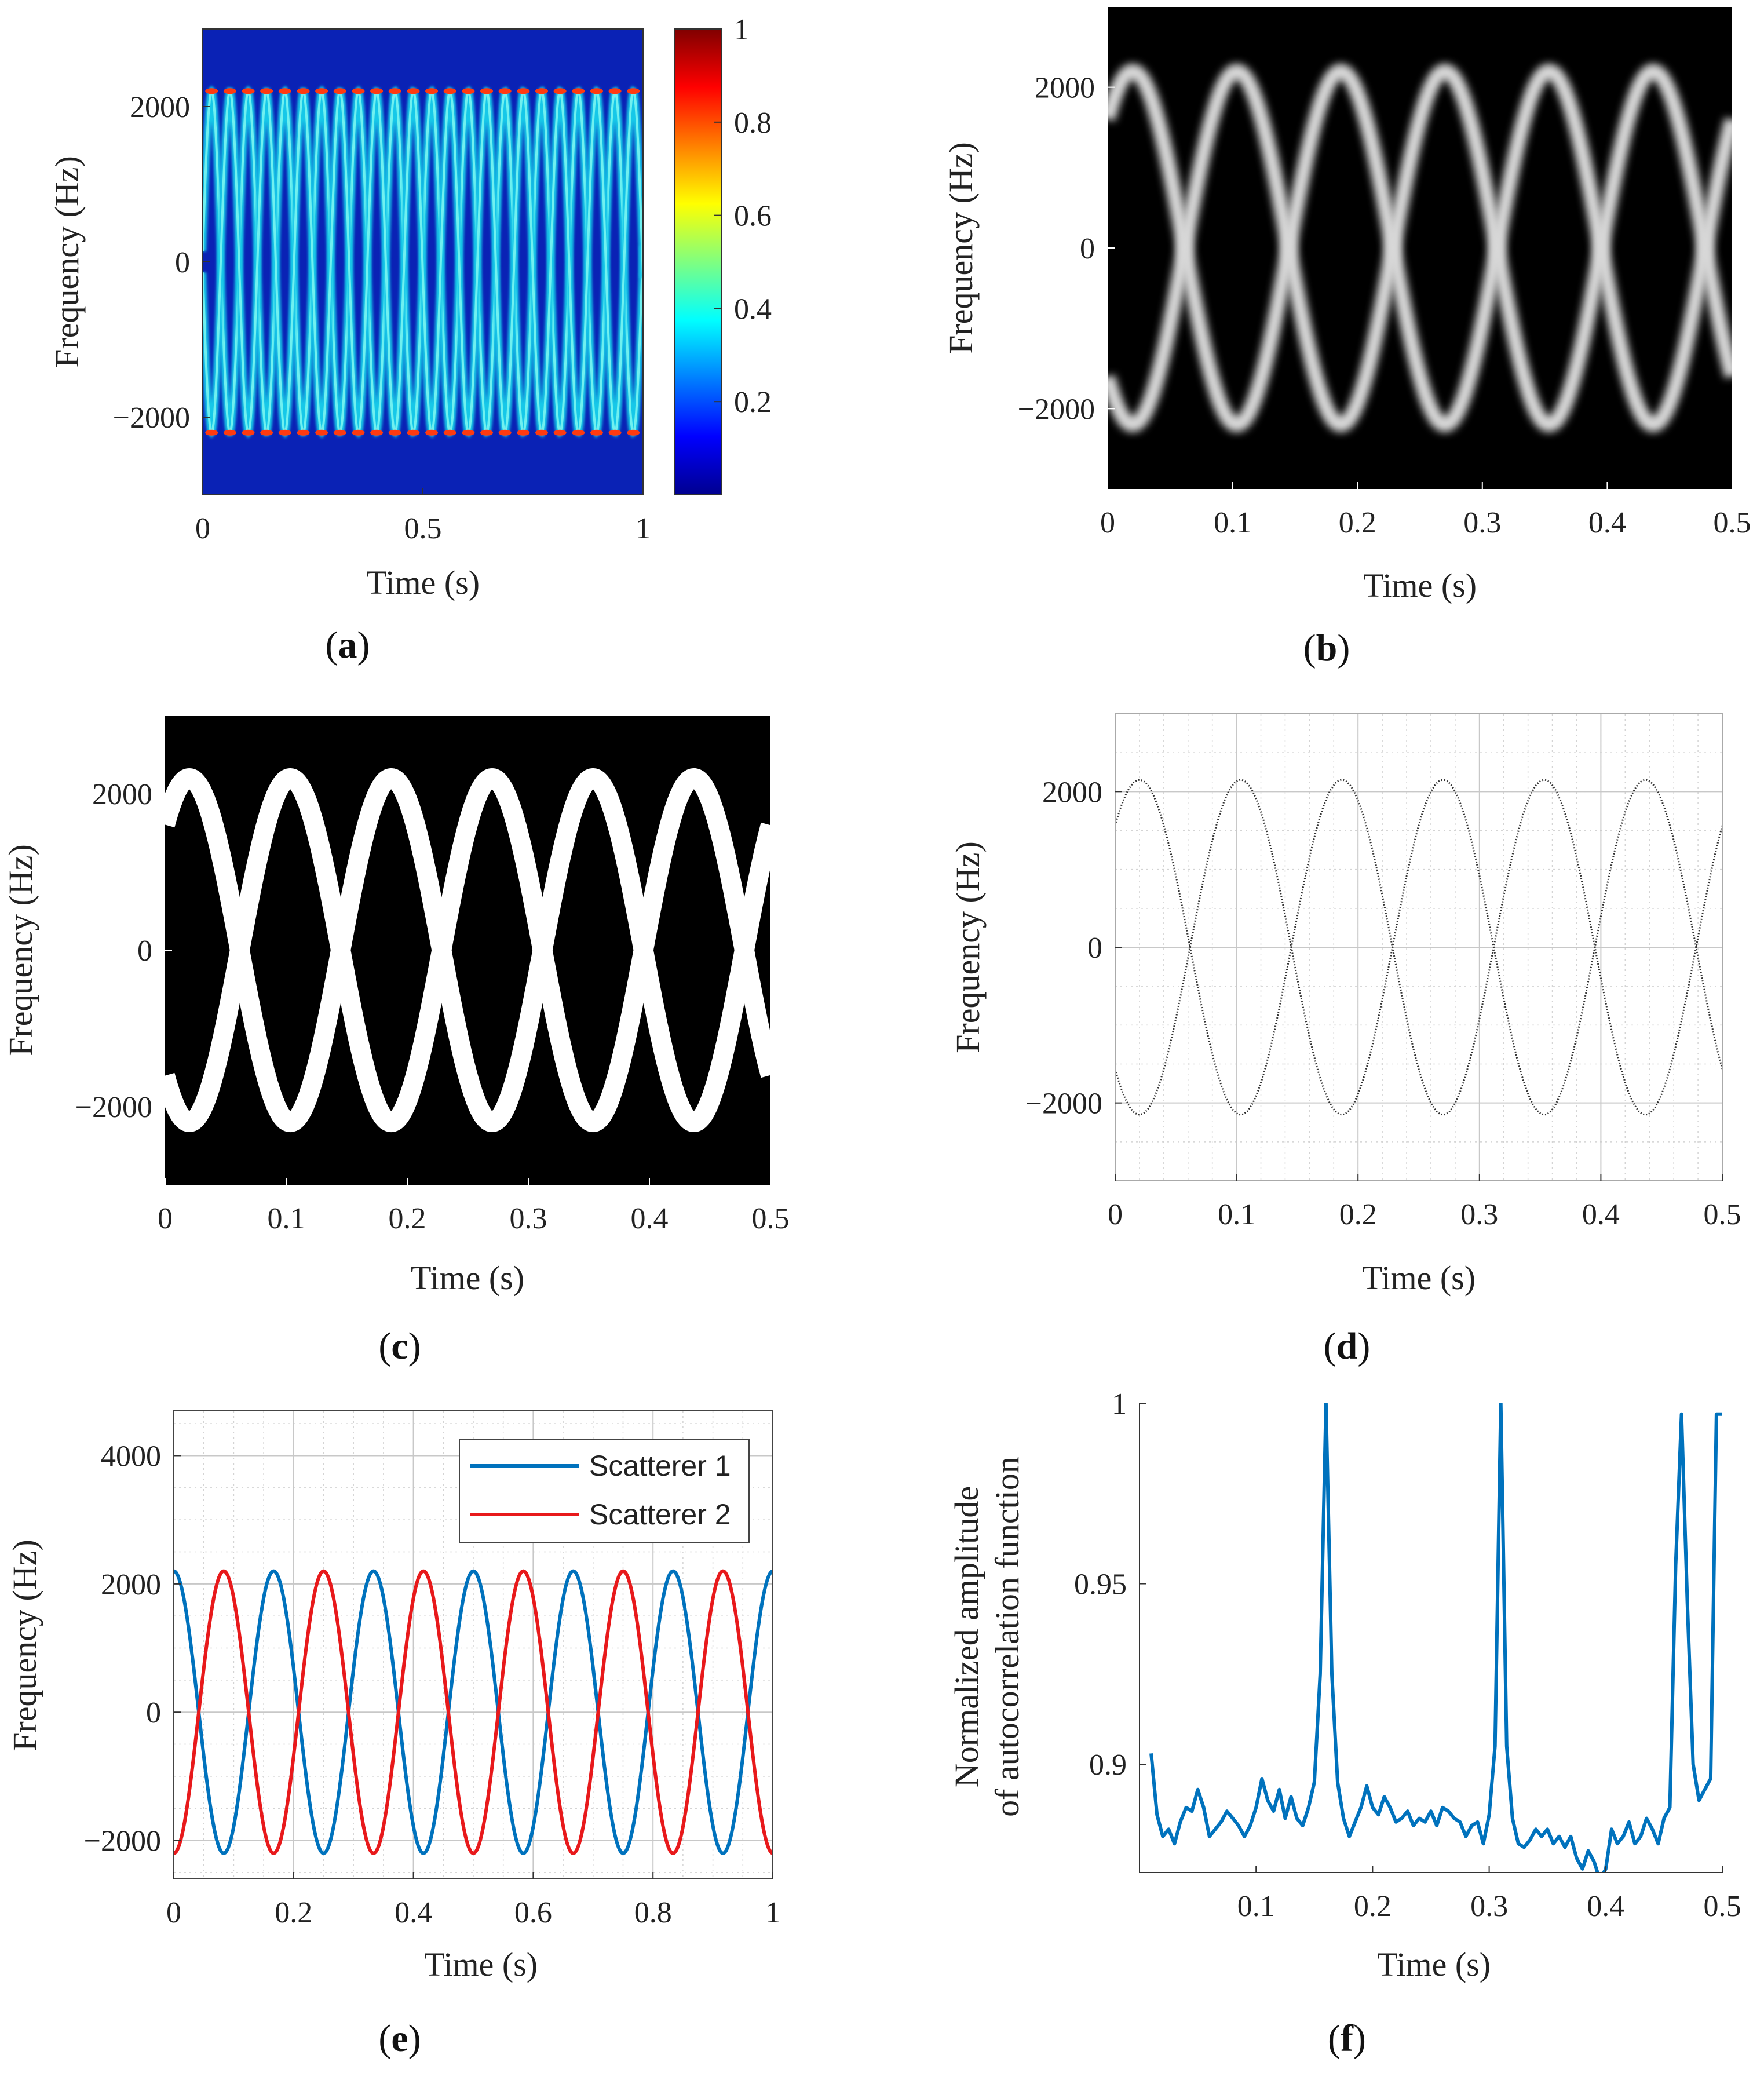  What do you see at coordinates (1348, 1346) in the screenshot?
I see `caption-d: (d)` at bounding box center [1348, 1346].